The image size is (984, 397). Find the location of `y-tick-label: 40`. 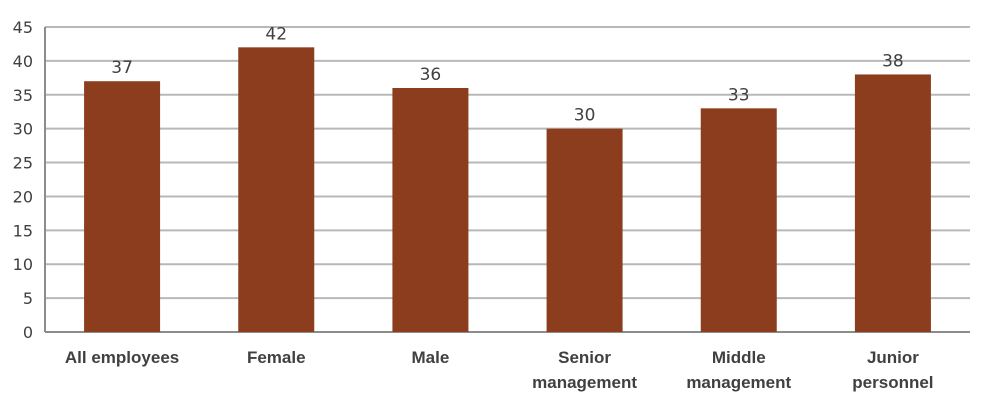

y-tick-label: 40 is located at coordinates (23, 61).